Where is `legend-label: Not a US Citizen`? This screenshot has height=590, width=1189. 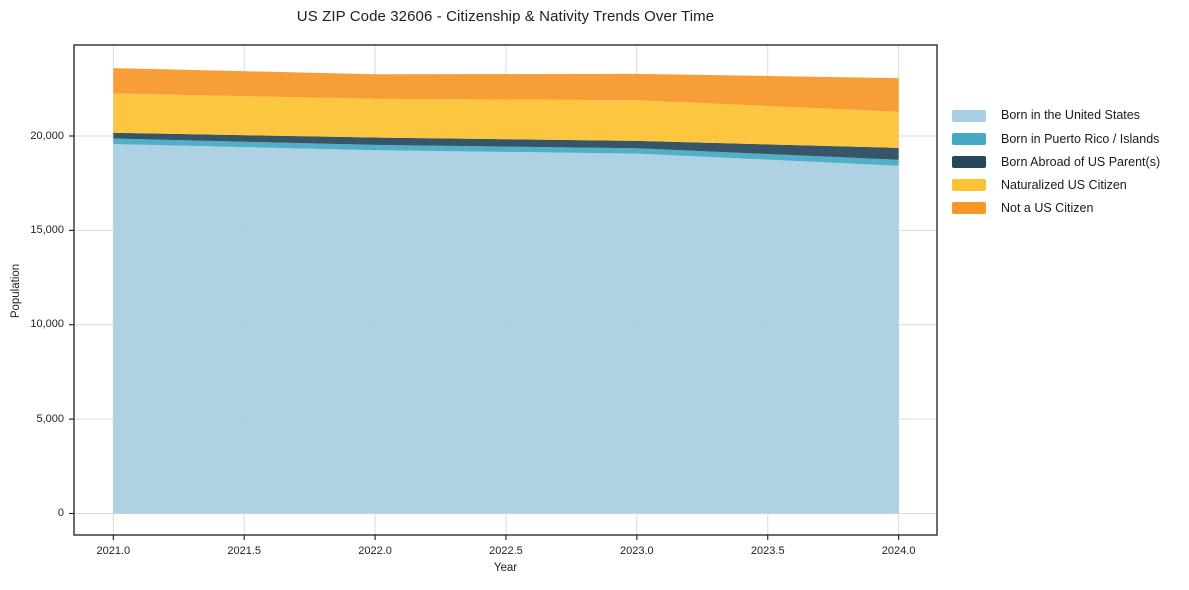 legend-label: Not a US Citizen is located at coordinates (1047, 208).